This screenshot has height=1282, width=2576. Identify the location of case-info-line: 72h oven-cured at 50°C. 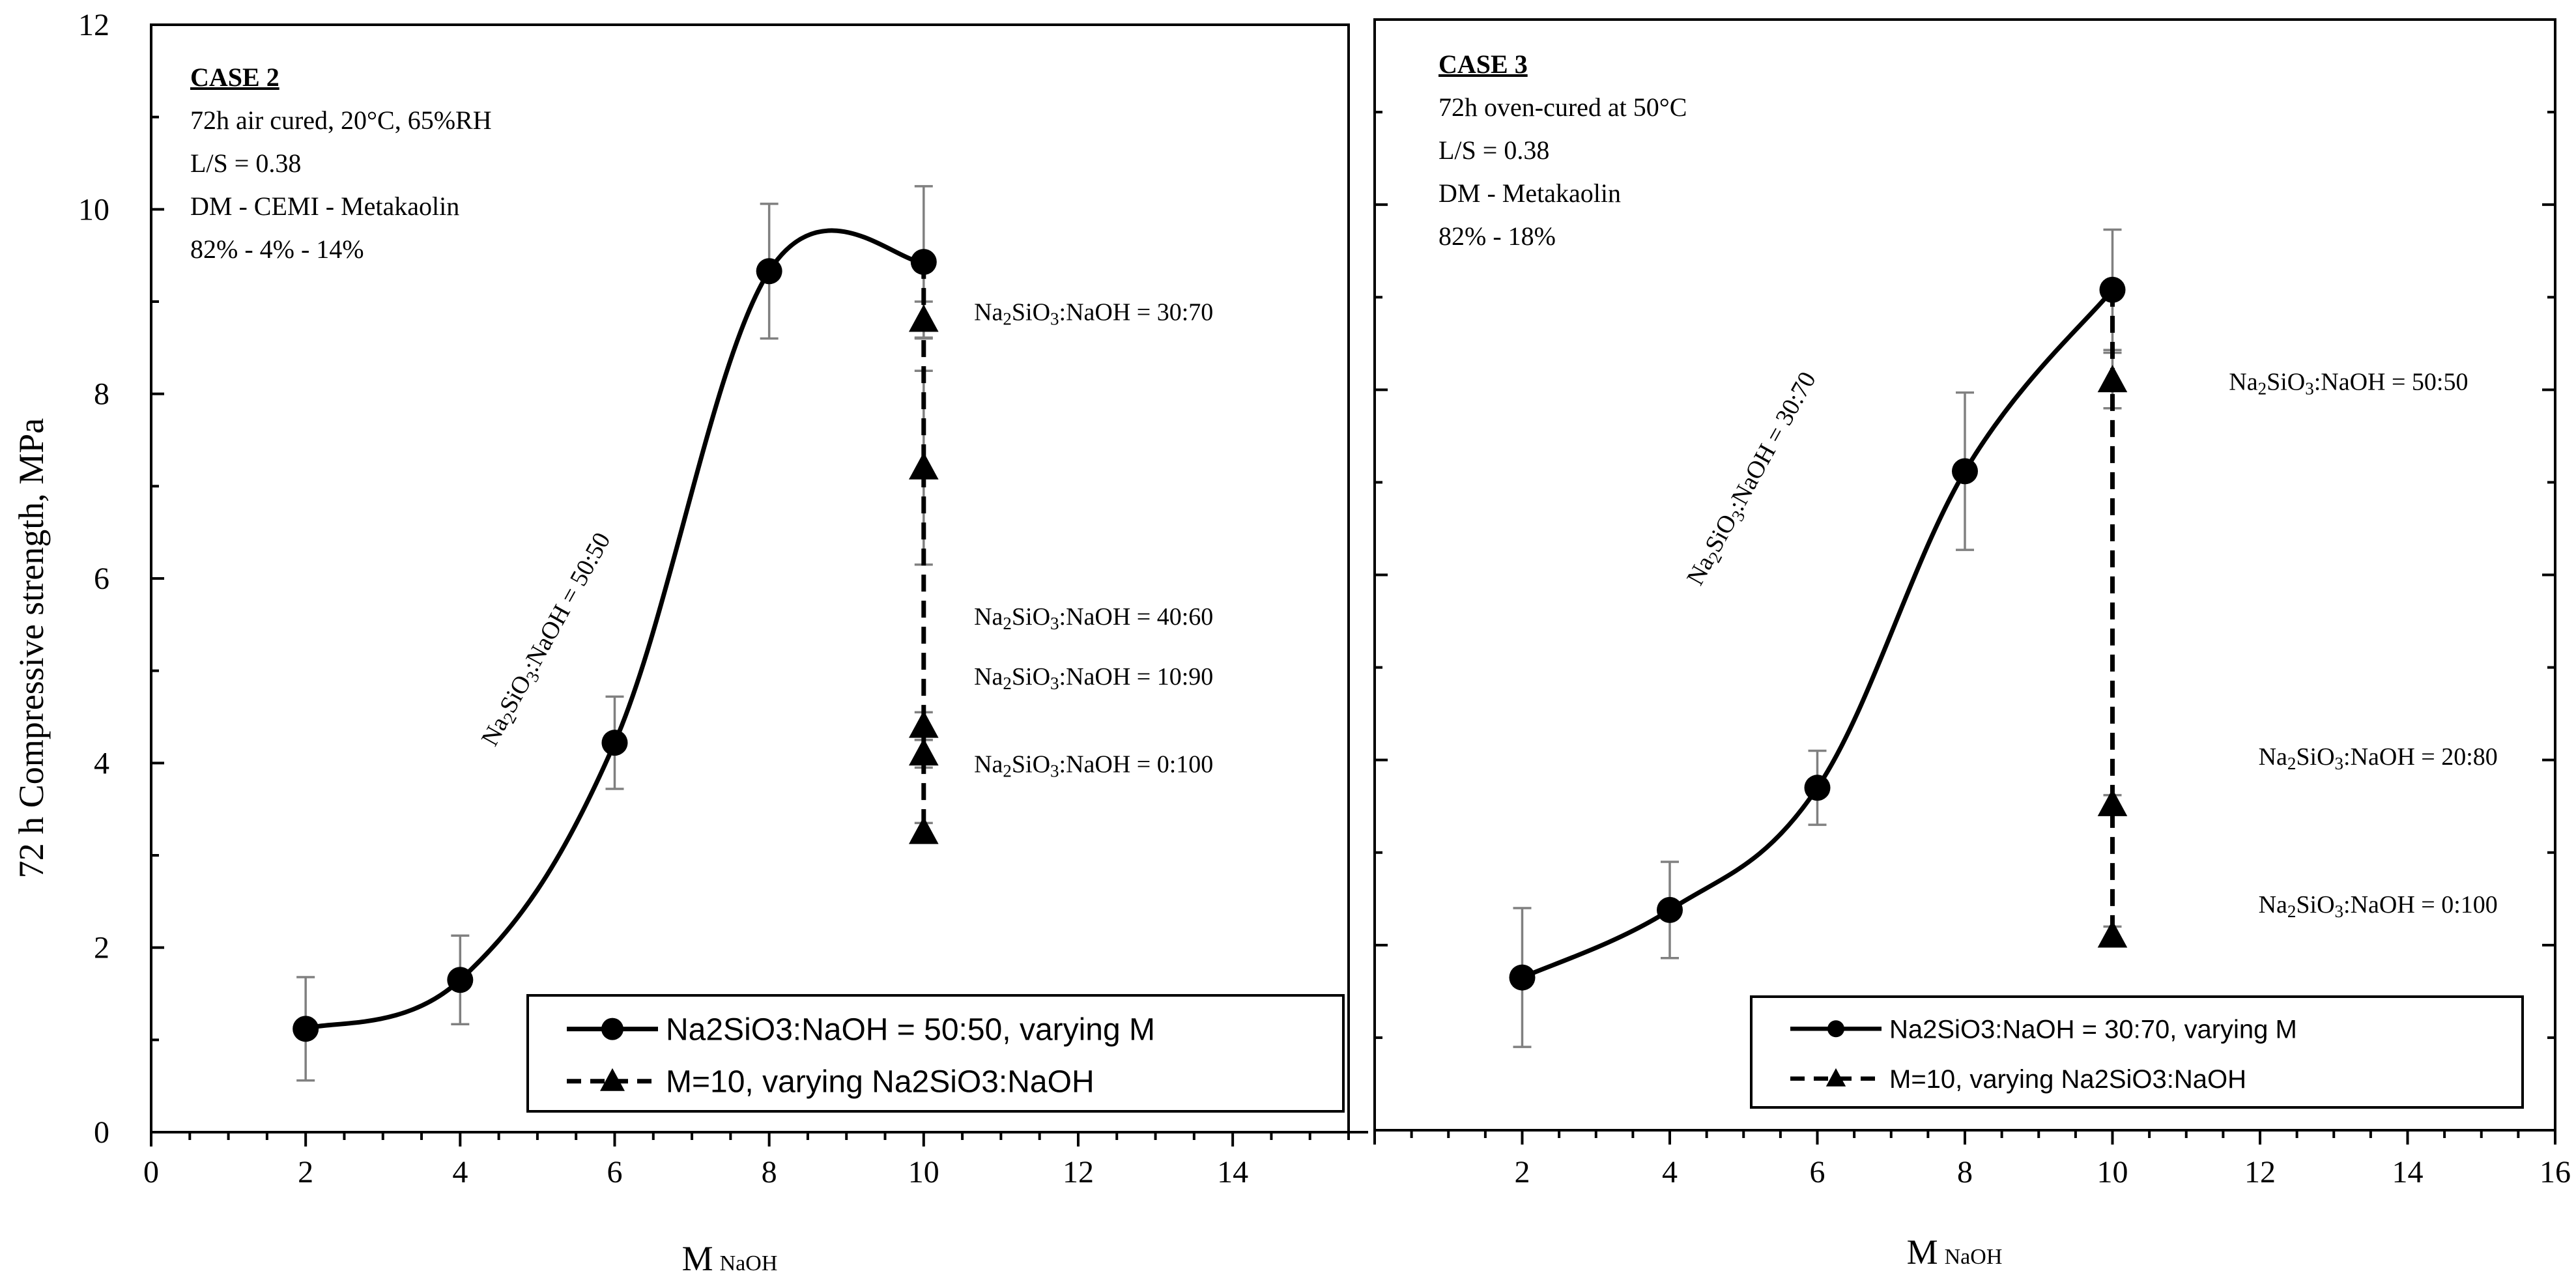
(1563, 107).